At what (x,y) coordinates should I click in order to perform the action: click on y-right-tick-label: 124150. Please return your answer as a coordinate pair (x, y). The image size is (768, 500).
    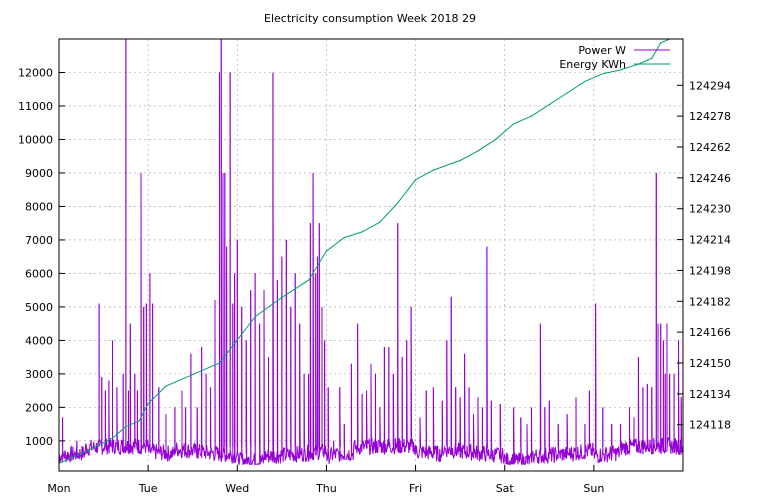
    Looking at the image, I should click on (710, 363).